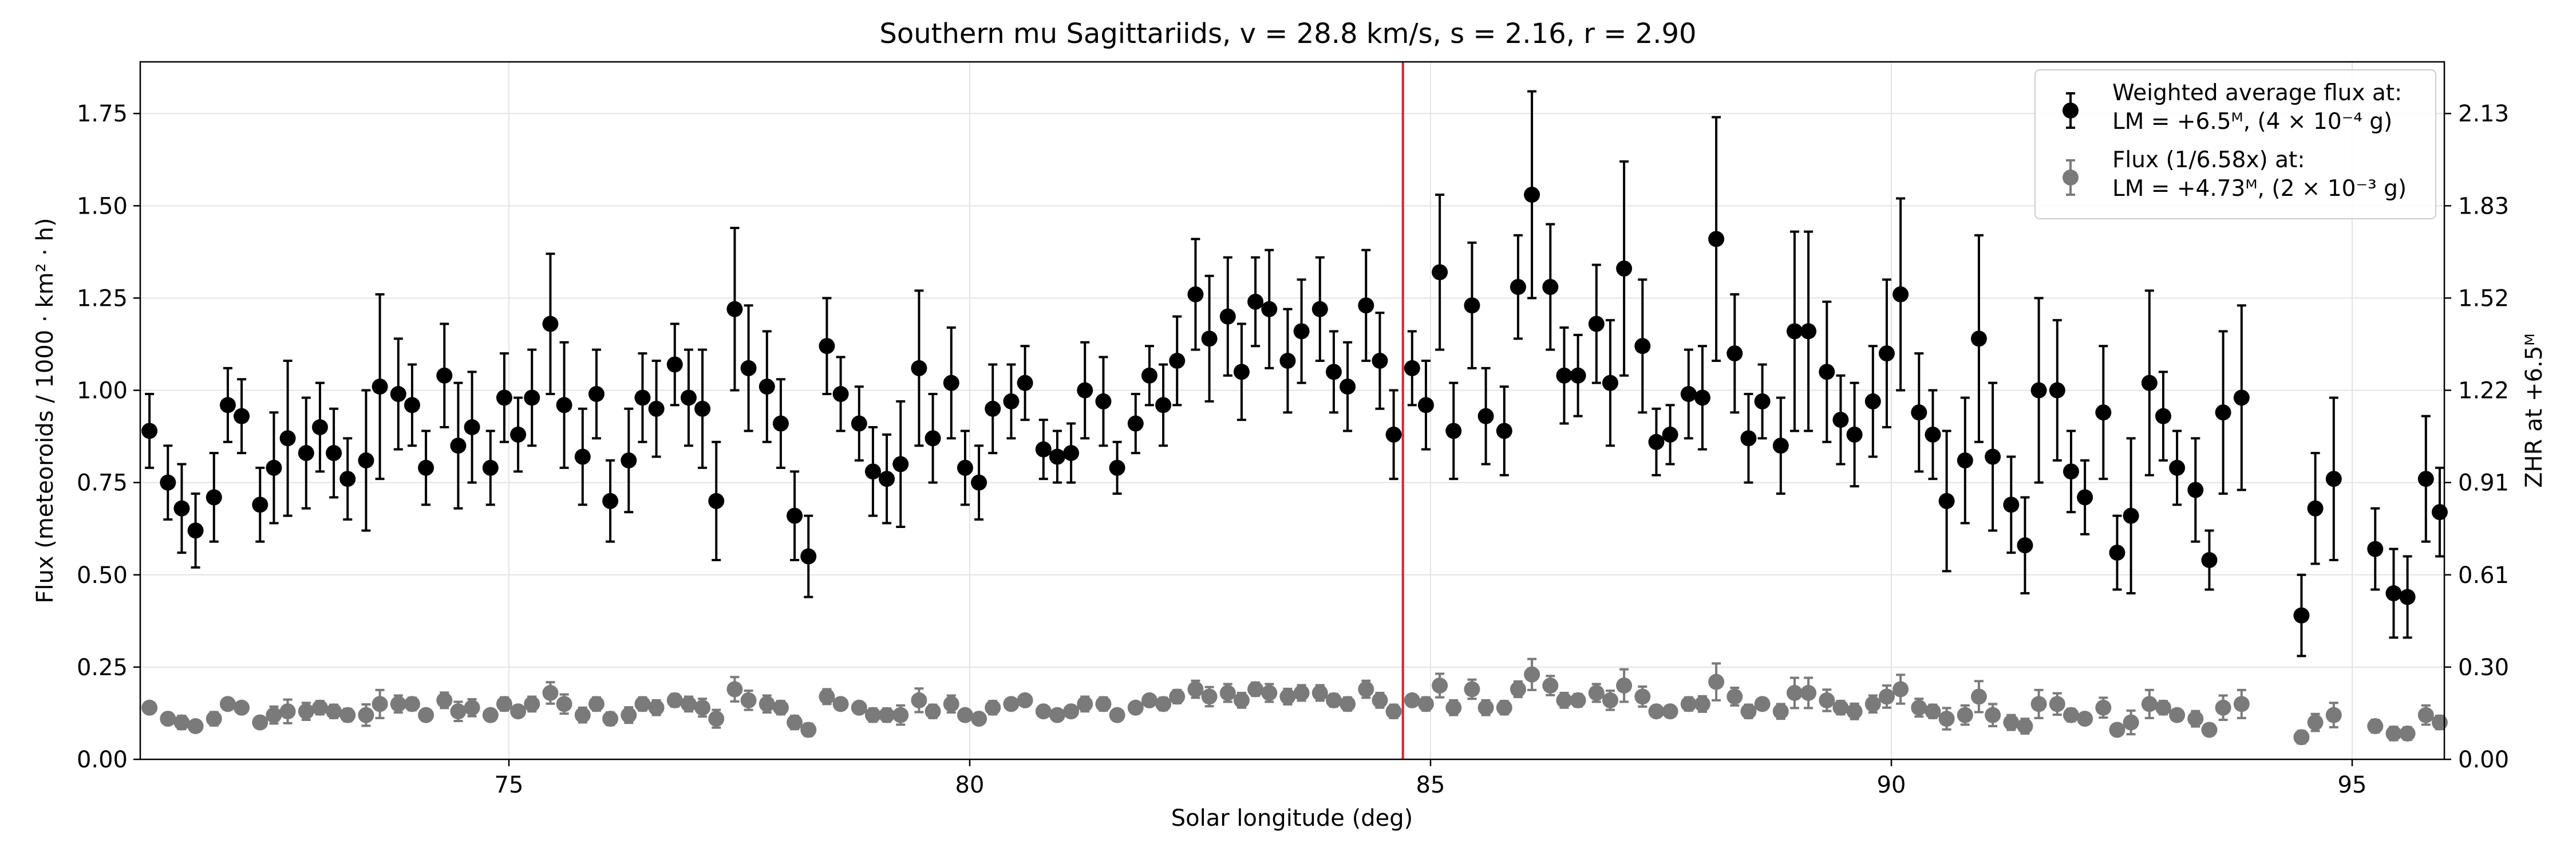 This screenshot has width=2576, height=859. Describe the element at coordinates (102, 298) in the screenshot. I see `y-tick-label-5: 1.25` at that location.